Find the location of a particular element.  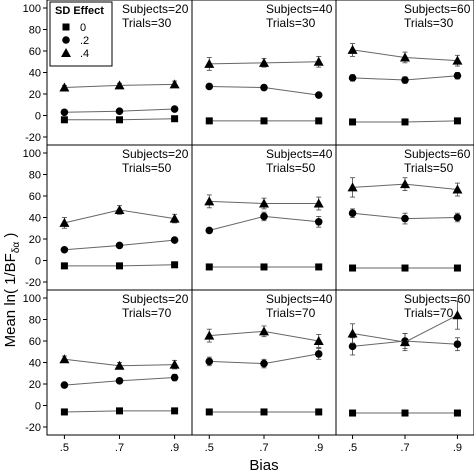

y-tick-label: -20 is located at coordinates (33, 138).